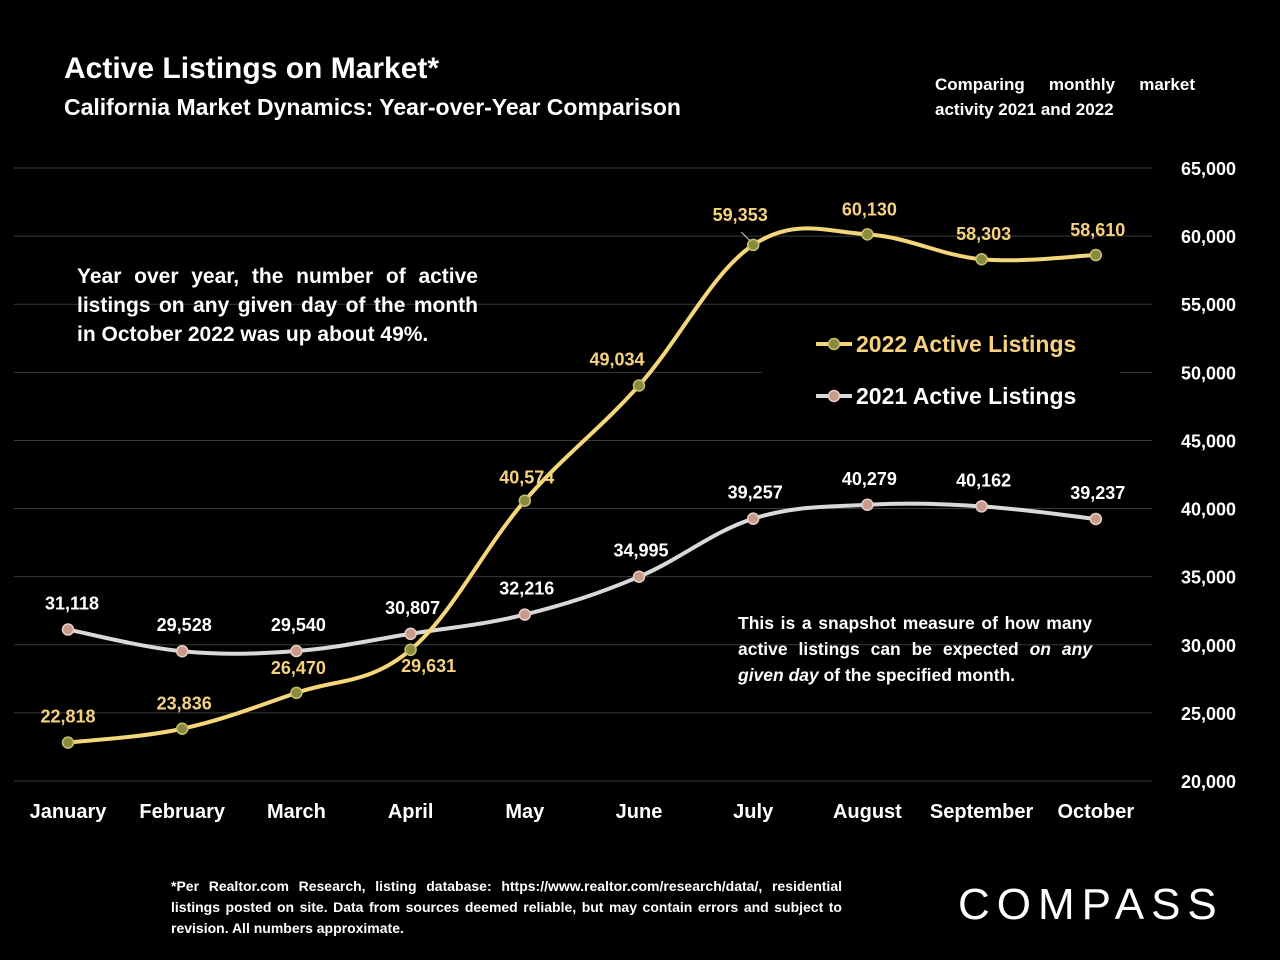 The width and height of the screenshot is (1280, 960). I want to click on y-tick-label: 45,000, so click(1208, 441).